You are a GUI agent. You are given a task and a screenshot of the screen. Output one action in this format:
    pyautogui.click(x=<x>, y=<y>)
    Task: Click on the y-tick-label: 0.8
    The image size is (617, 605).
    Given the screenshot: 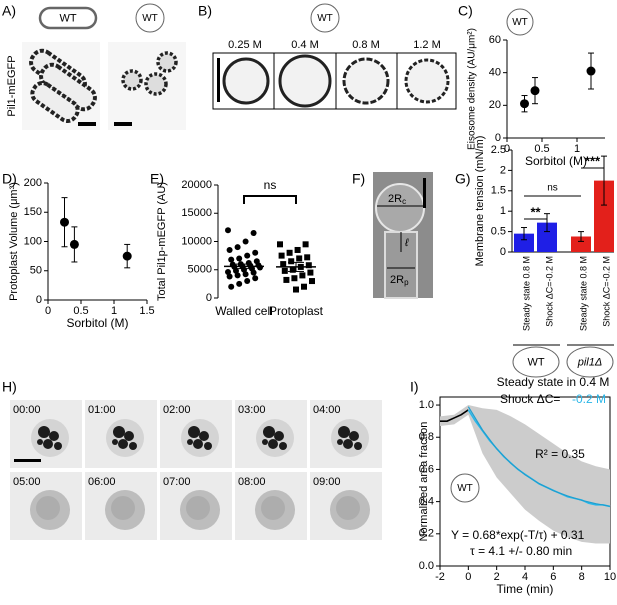 What is the action you would take?
    pyautogui.click(x=426, y=437)
    